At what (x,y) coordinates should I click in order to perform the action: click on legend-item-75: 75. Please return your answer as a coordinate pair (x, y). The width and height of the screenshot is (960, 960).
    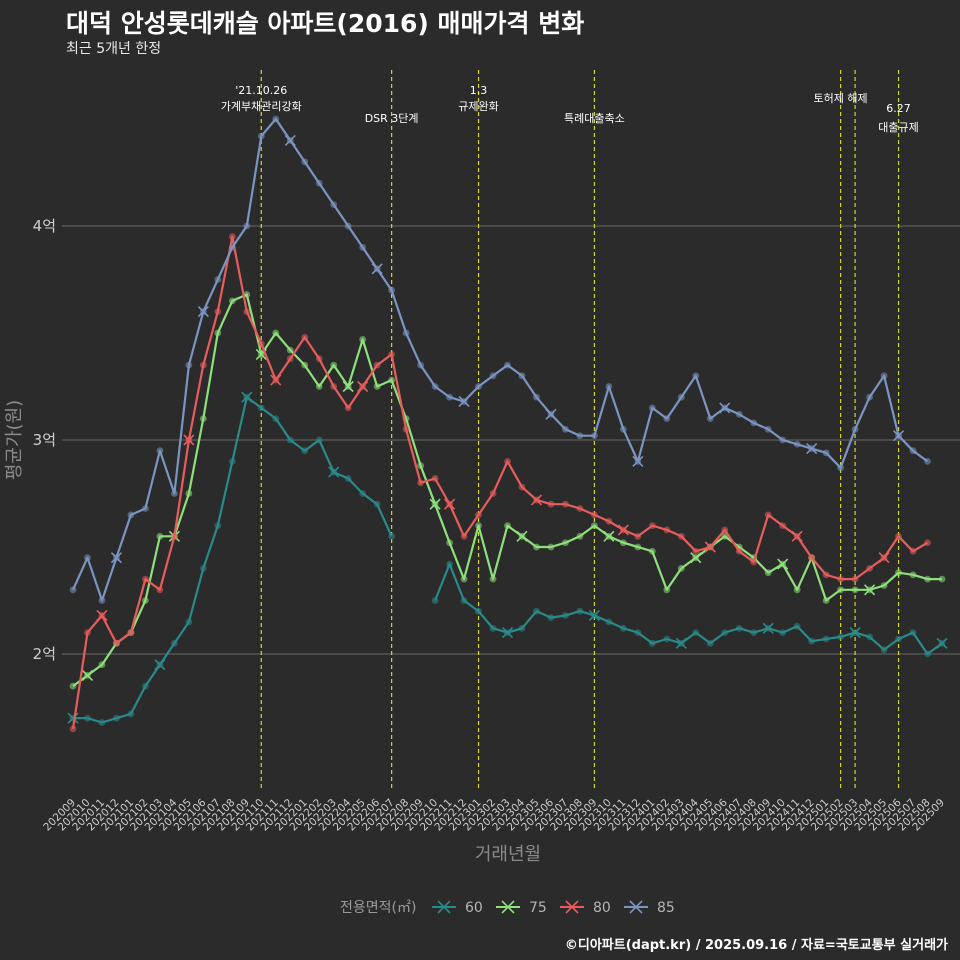
    Looking at the image, I should click on (521, 908).